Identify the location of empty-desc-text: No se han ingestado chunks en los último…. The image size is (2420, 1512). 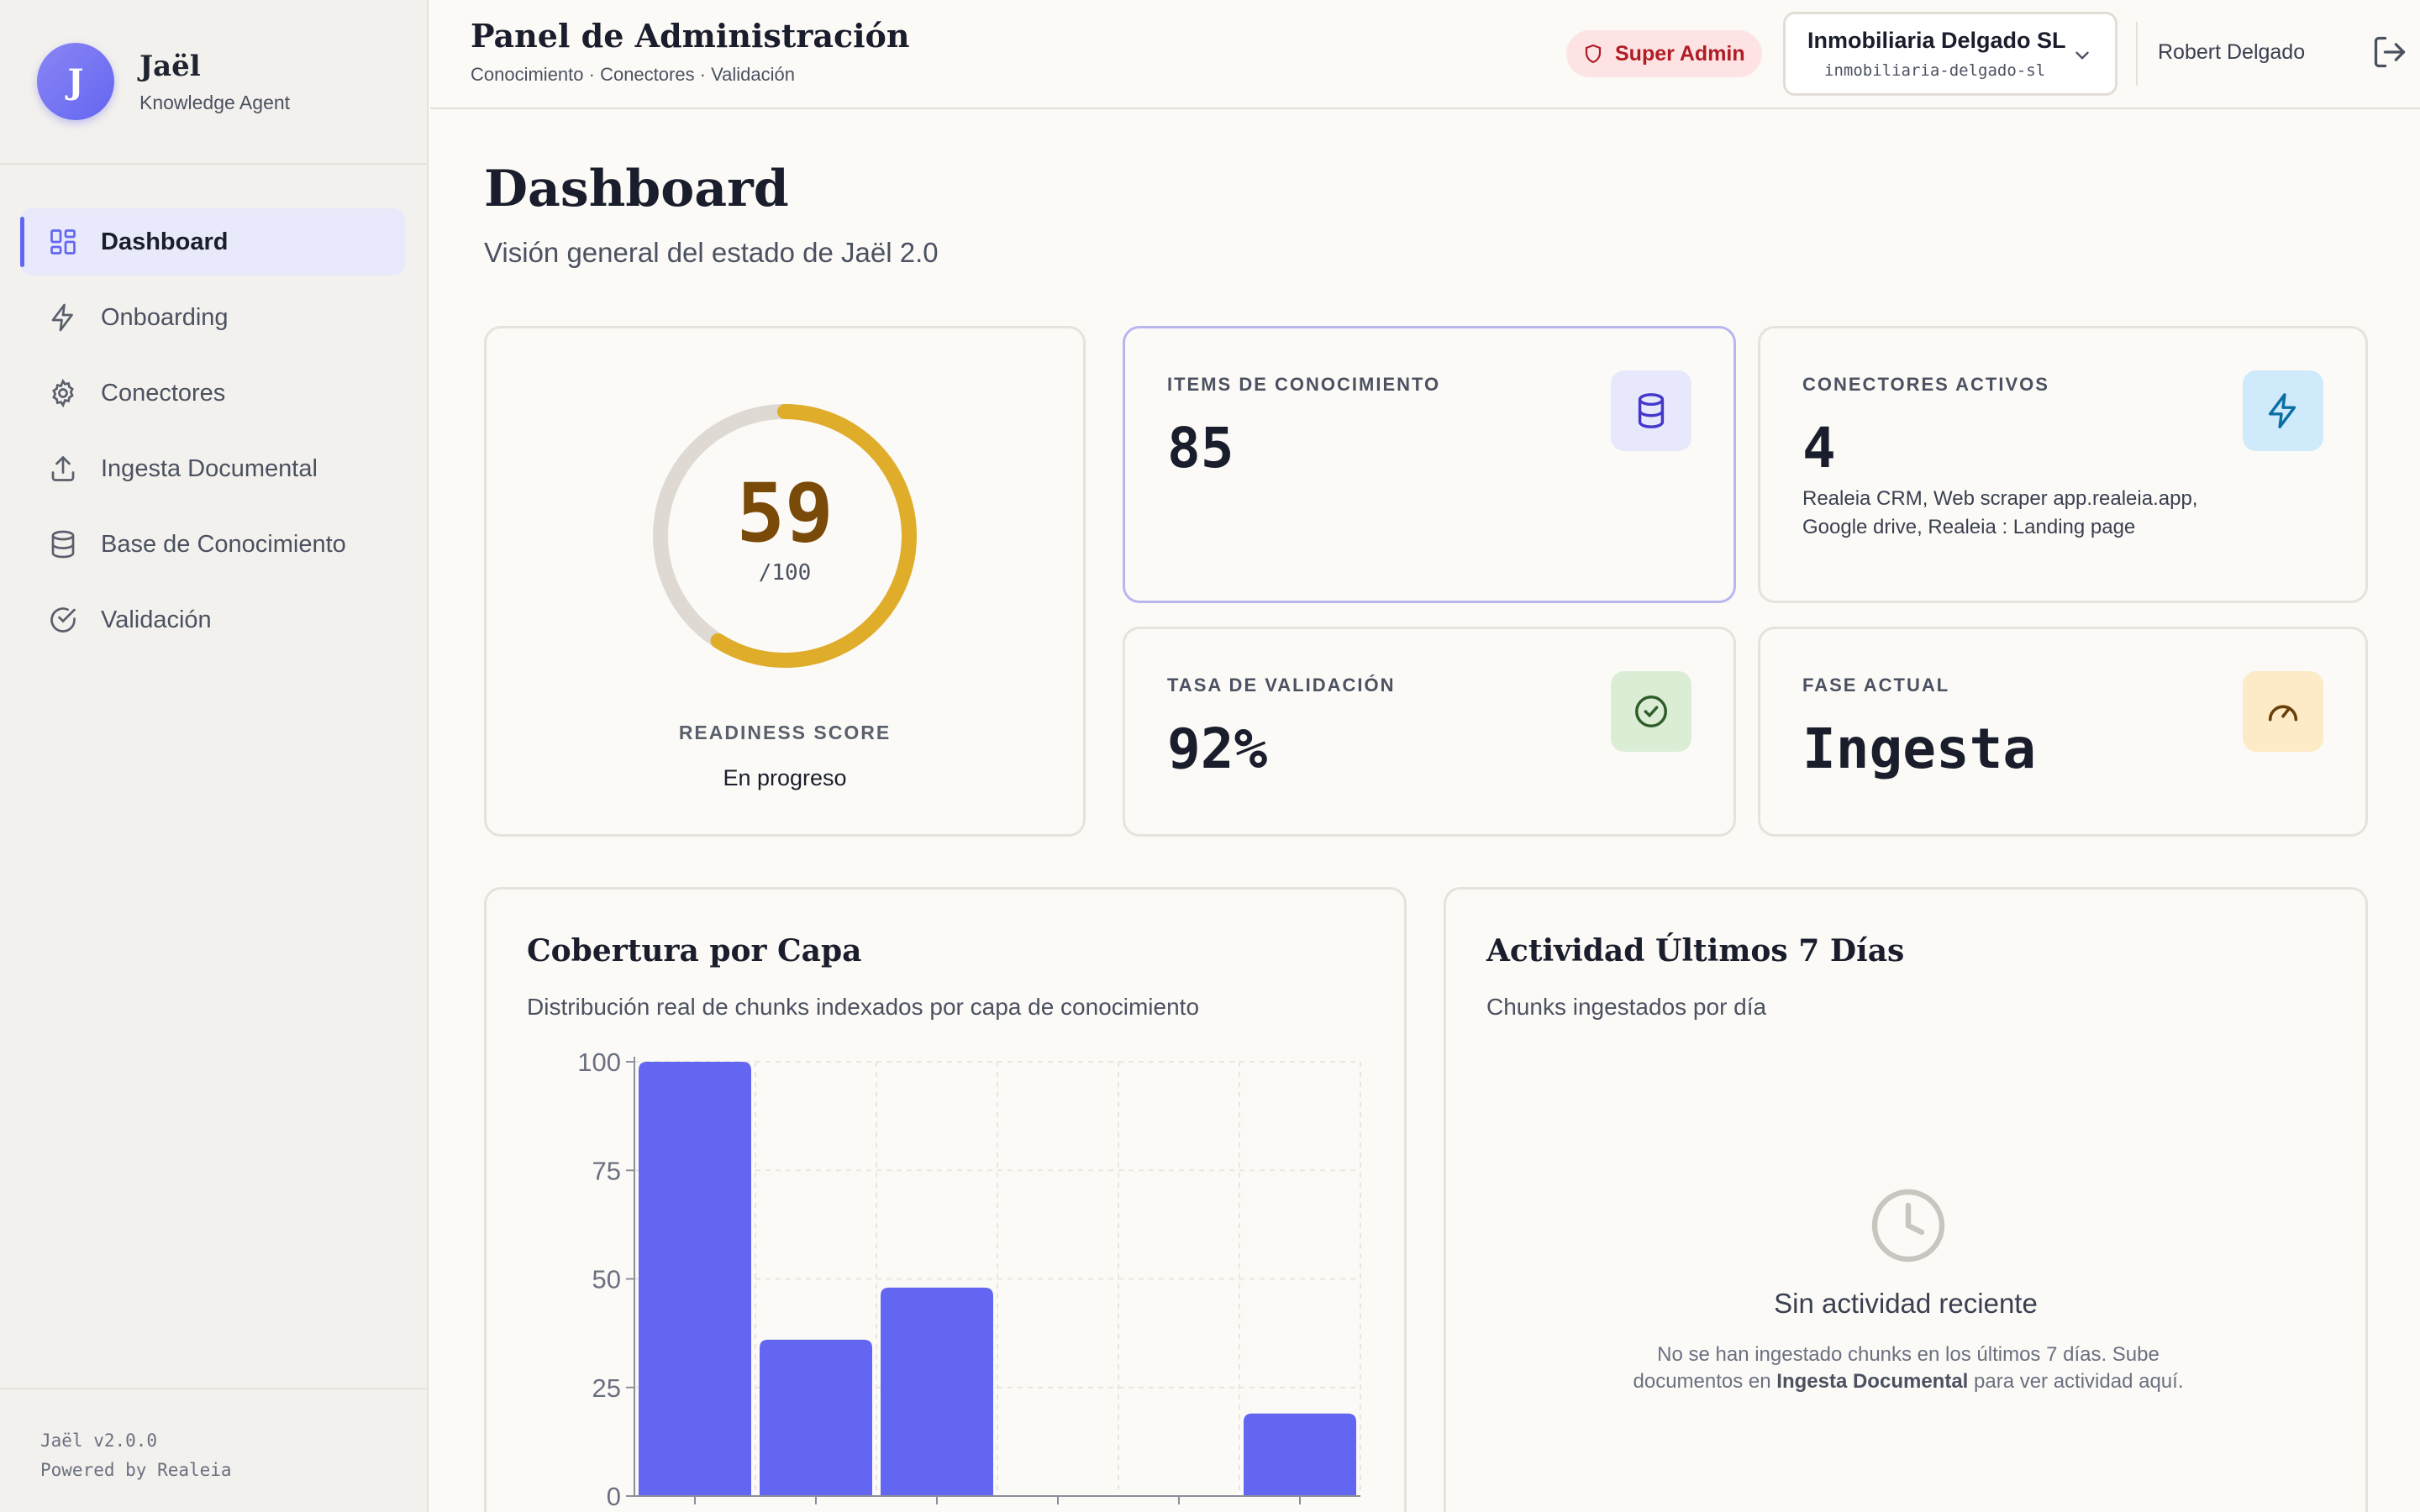
(1896, 1368).